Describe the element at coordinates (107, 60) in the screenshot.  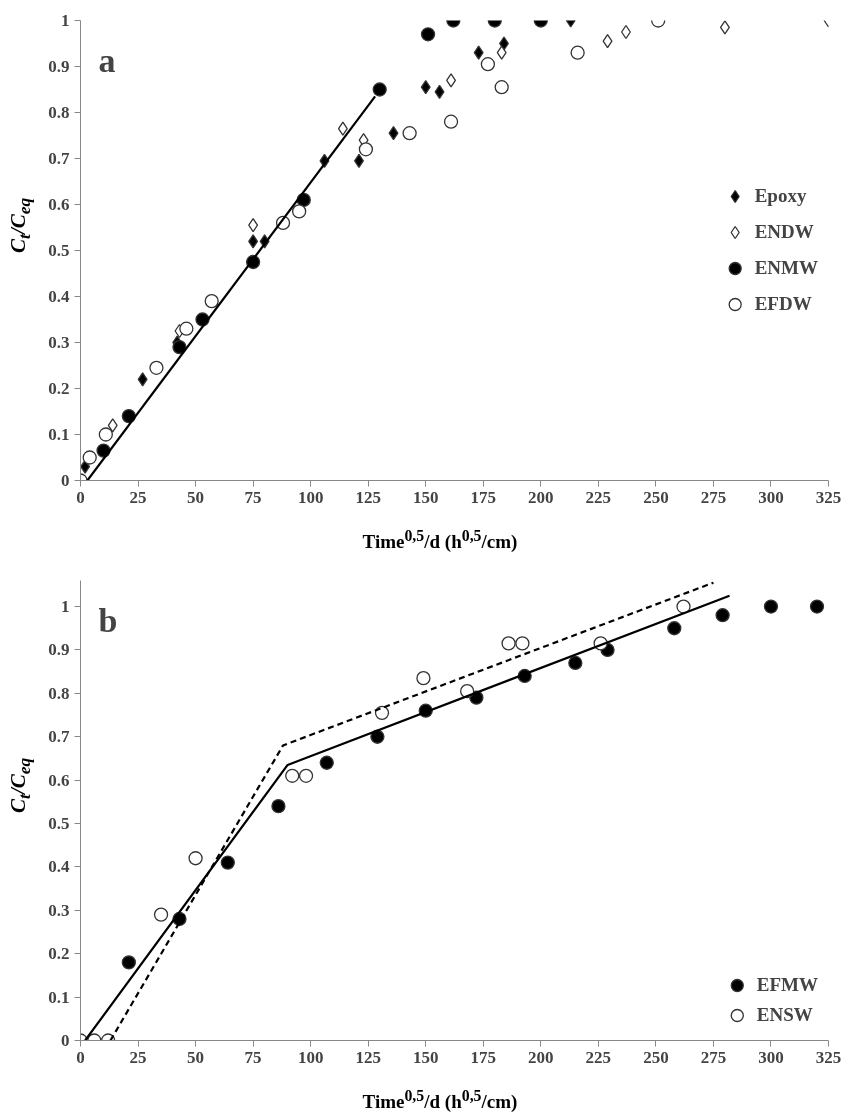
I see `annotation: a` at that location.